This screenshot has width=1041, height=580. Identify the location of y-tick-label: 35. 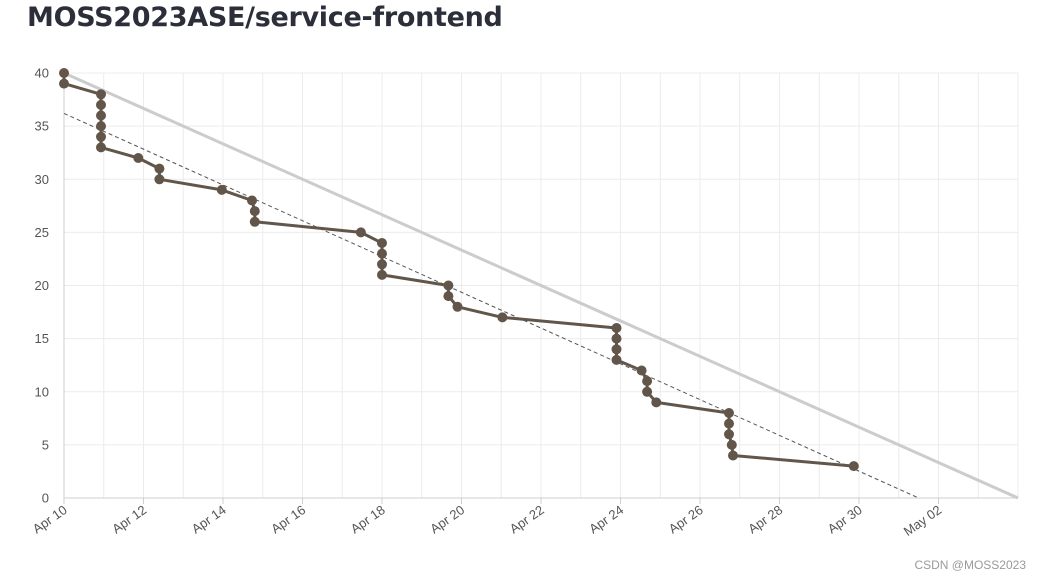
(42, 126).